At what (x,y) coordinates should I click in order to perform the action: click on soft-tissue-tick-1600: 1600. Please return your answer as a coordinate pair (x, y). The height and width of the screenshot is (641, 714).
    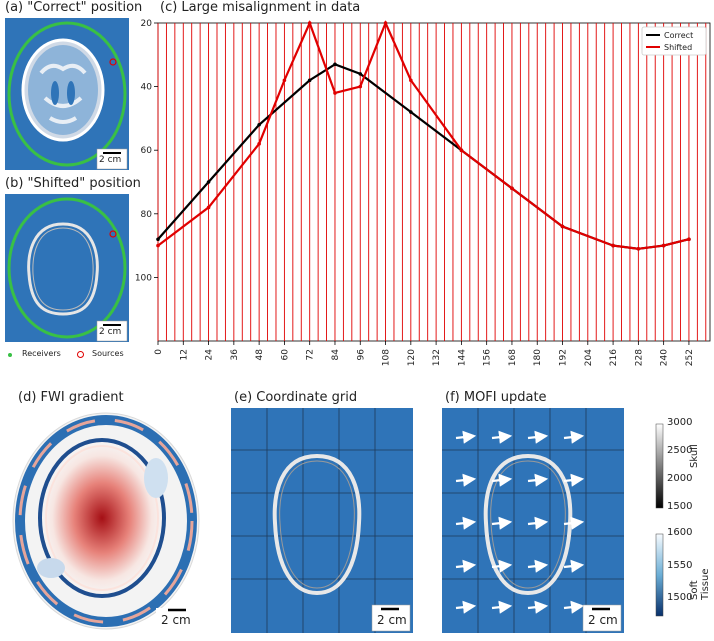
    Looking at the image, I should click on (680, 532).